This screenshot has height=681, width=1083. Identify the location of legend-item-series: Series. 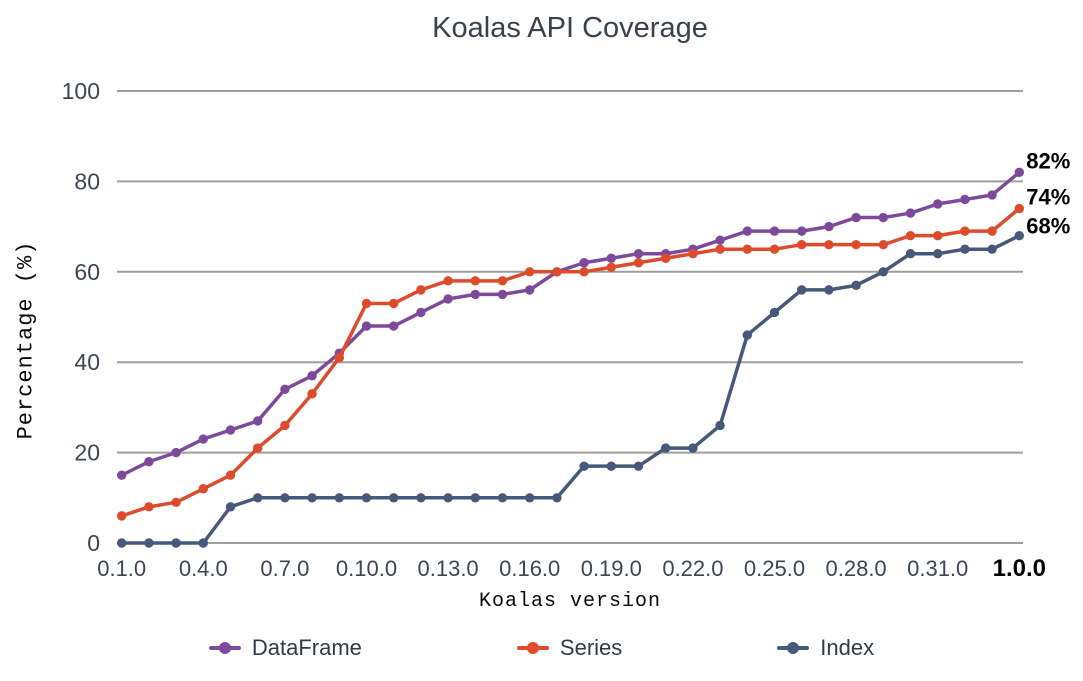
(569, 648).